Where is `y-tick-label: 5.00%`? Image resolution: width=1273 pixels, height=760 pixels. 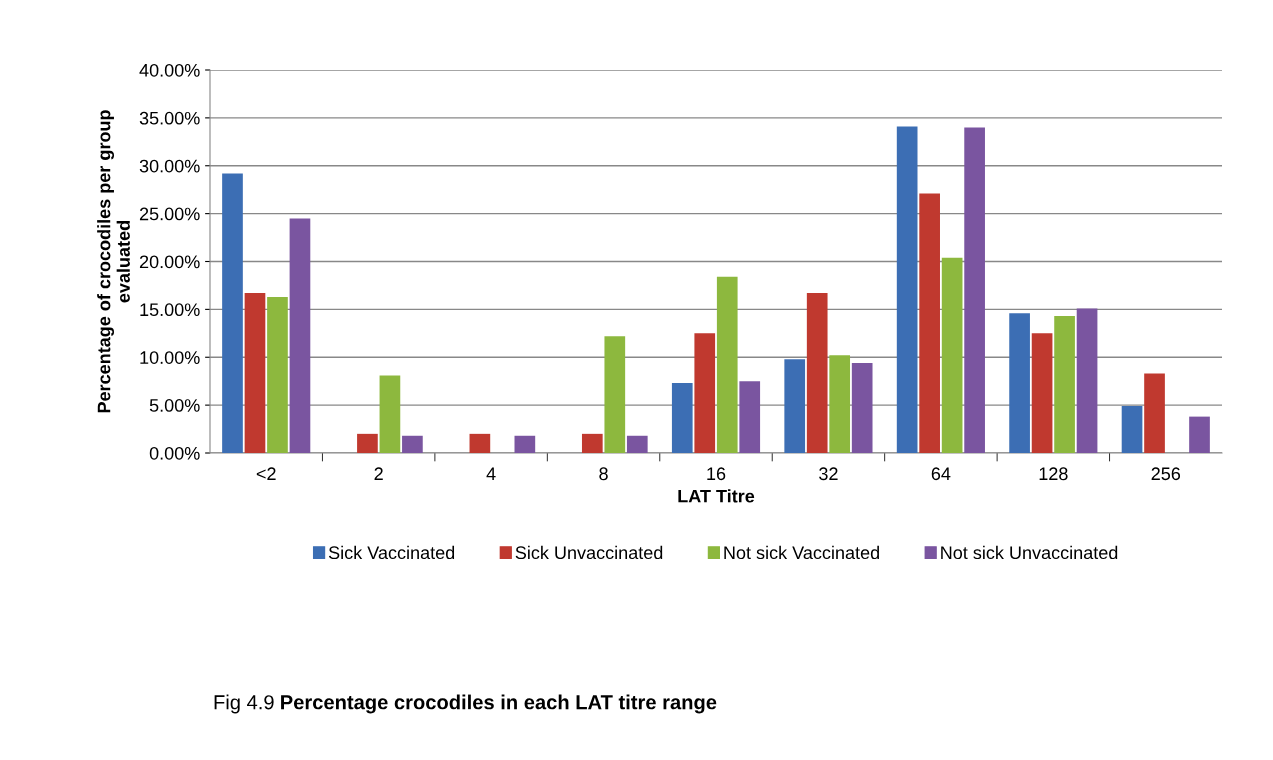
y-tick-label: 5.00% is located at coordinates (174, 405).